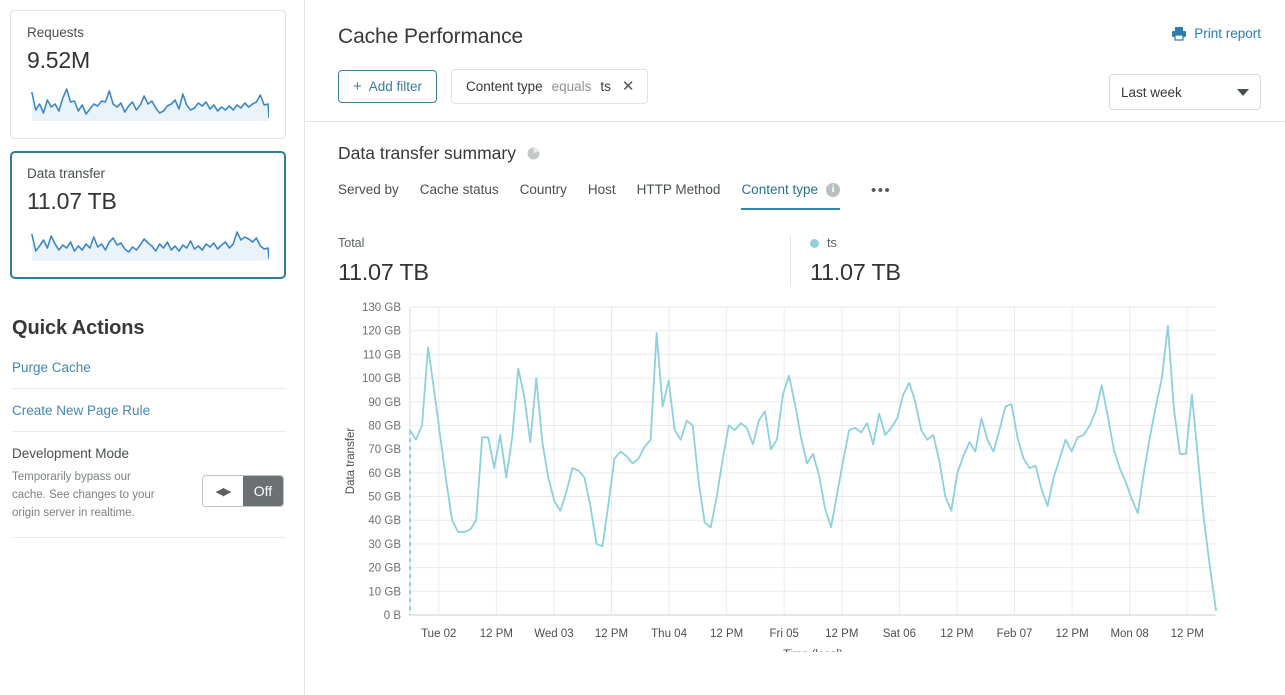 Image resolution: width=1285 pixels, height=695 pixels. Describe the element at coordinates (351, 243) in the screenshot. I see `total-label: Total` at that location.